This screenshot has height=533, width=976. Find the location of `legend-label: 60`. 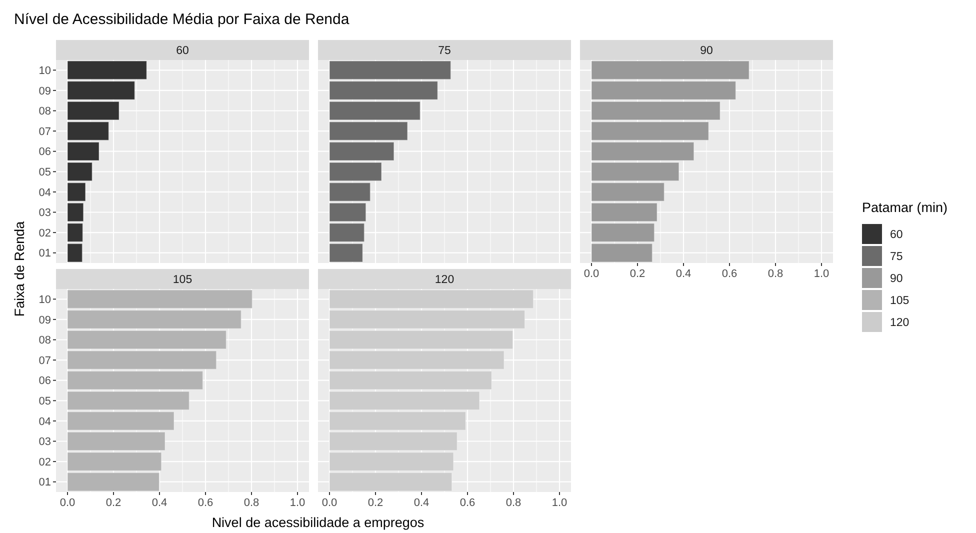

legend-label: 60 is located at coordinates (896, 235).